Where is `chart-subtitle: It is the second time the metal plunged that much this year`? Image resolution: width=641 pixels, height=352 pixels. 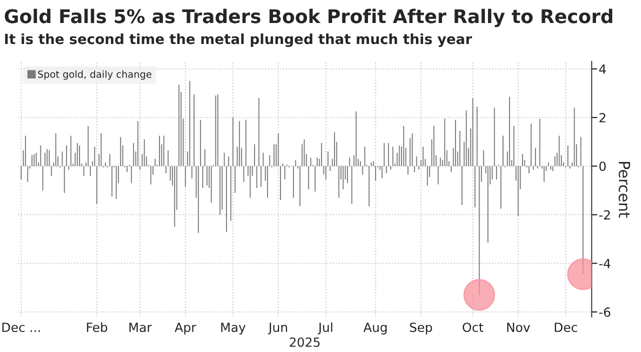 chart-subtitle: It is the second time the metal plunged that much this year is located at coordinates (238, 40).